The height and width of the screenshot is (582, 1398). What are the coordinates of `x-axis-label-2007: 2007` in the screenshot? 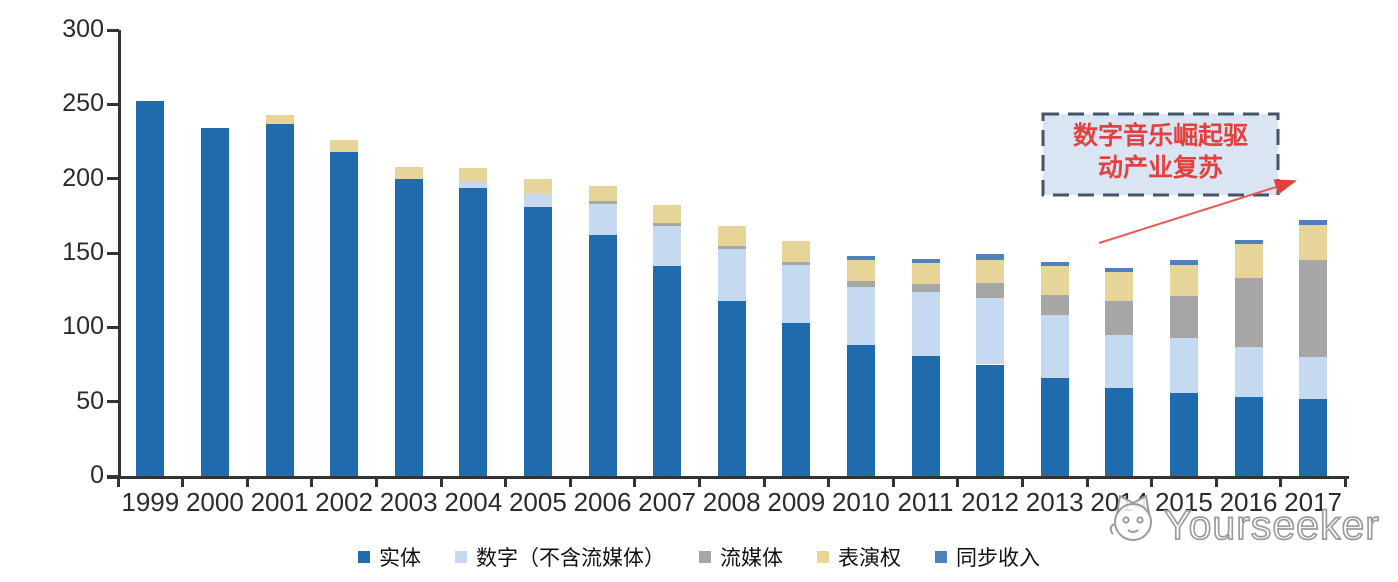 It's located at (667, 502).